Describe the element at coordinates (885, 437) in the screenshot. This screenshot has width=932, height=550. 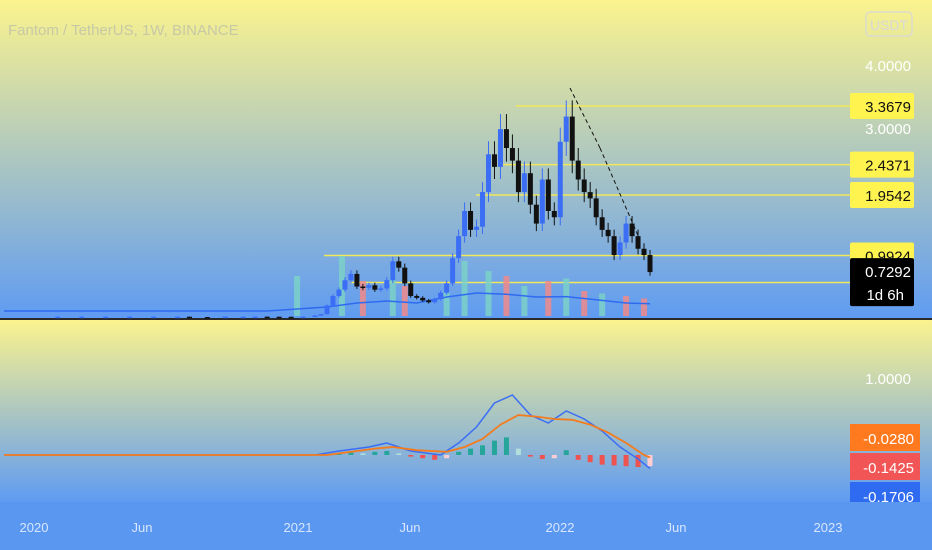
I see `signal-value-tag` at that location.